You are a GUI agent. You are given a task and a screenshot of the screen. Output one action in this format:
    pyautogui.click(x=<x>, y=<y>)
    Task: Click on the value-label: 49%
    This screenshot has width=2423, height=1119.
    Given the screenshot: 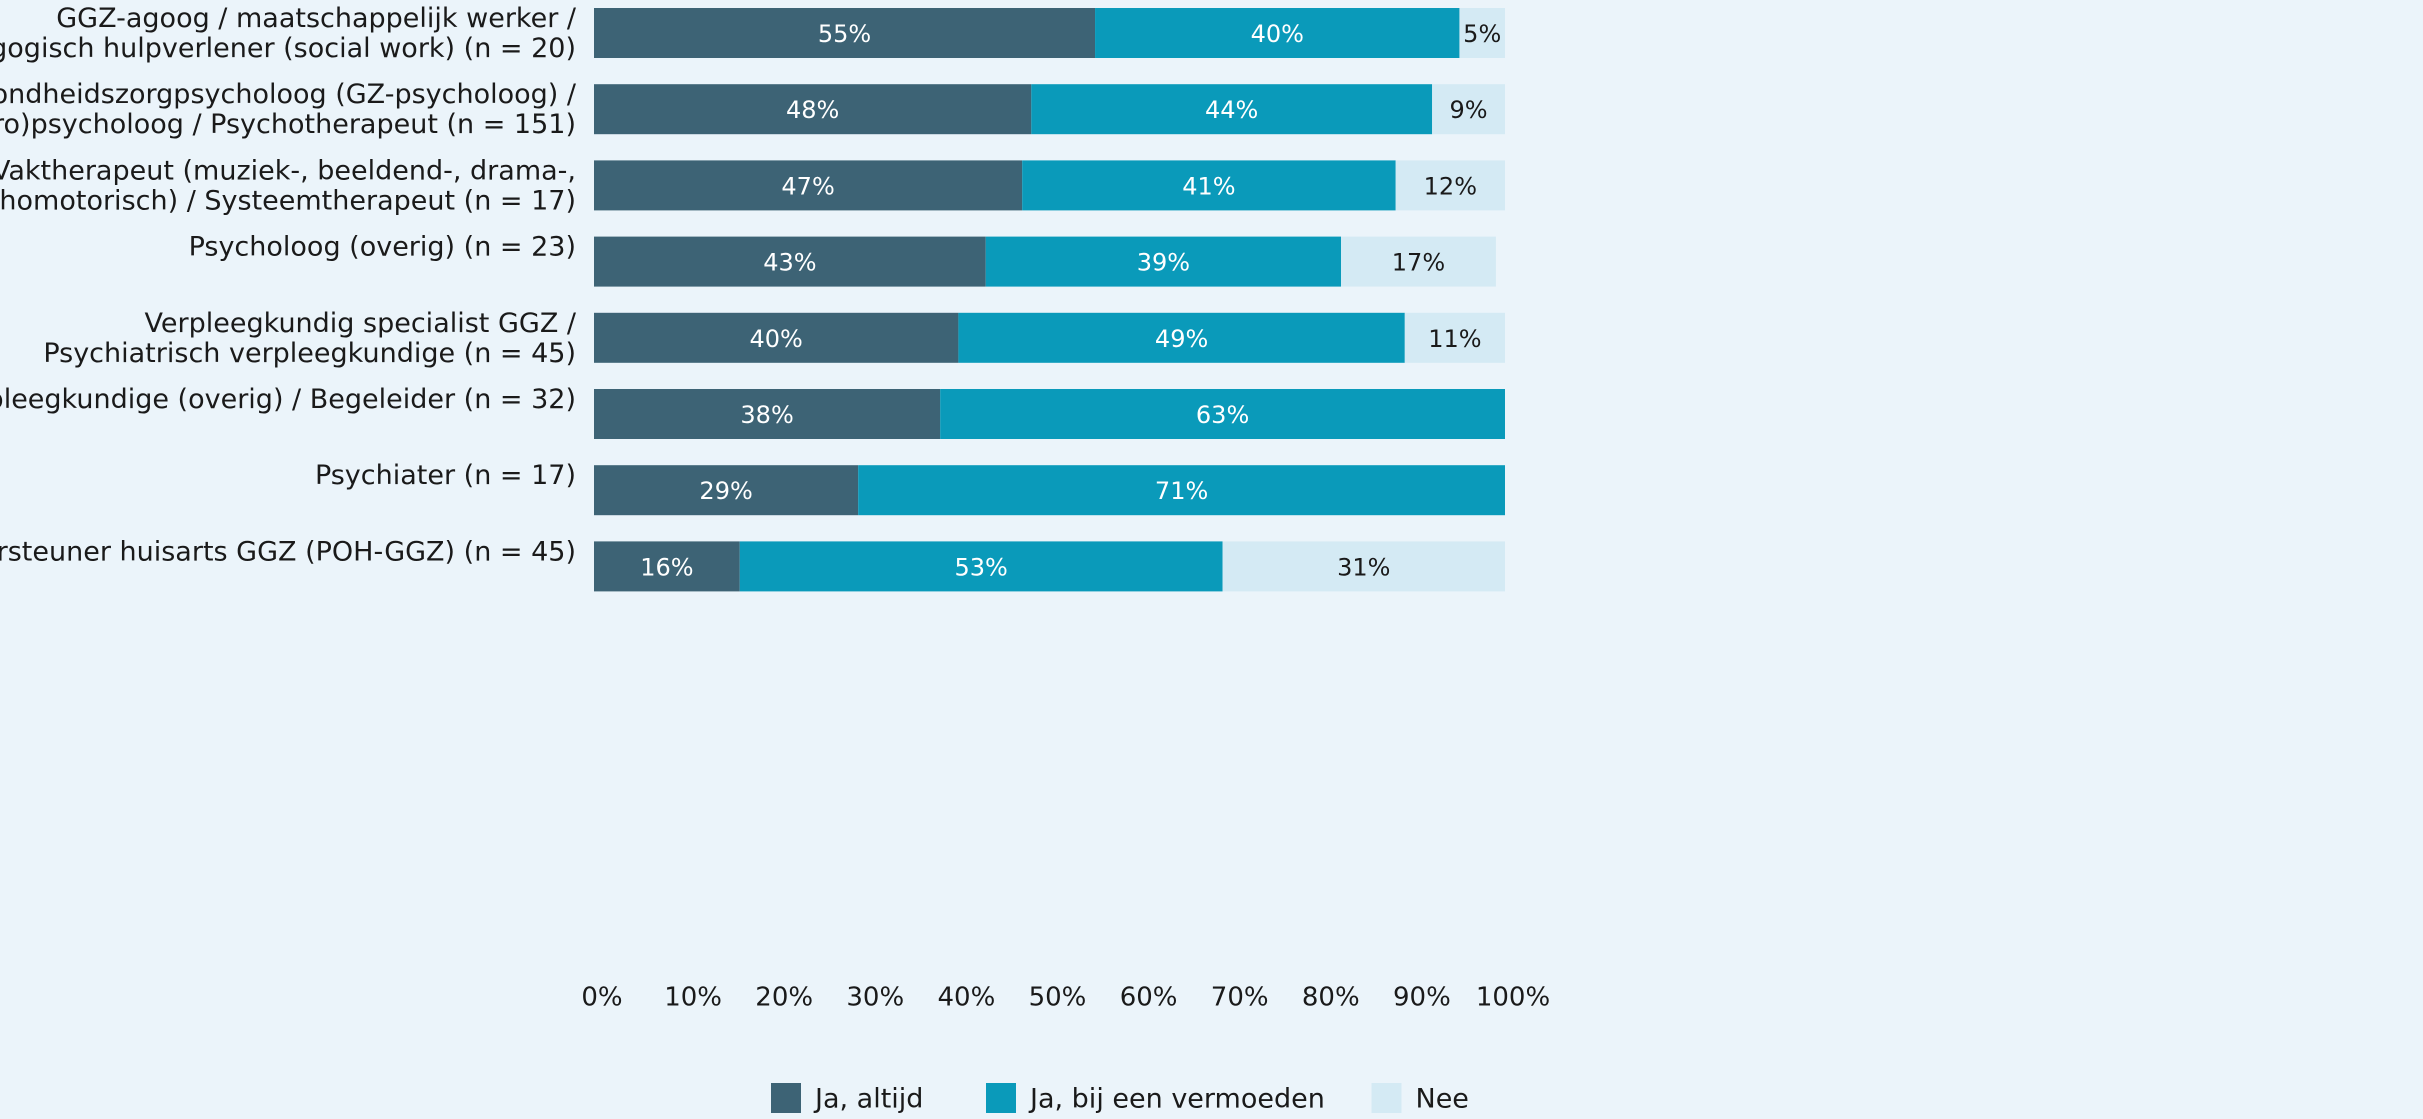 What is the action you would take?
    pyautogui.click(x=1181, y=339)
    